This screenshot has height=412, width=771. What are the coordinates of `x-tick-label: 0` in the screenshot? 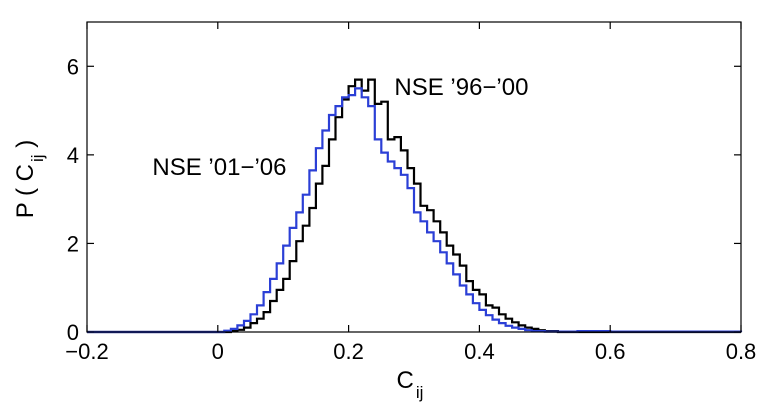 It's located at (218, 351).